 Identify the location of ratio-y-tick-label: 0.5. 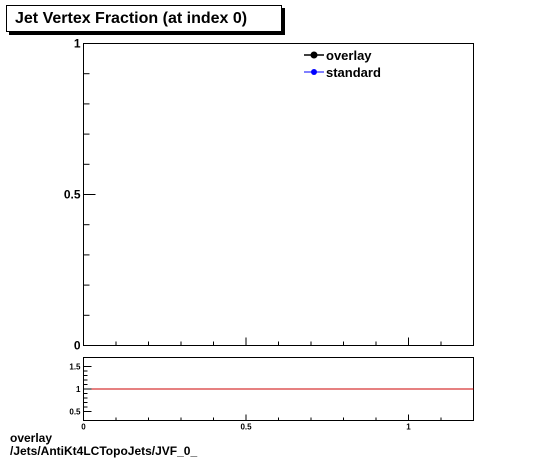
(75, 412).